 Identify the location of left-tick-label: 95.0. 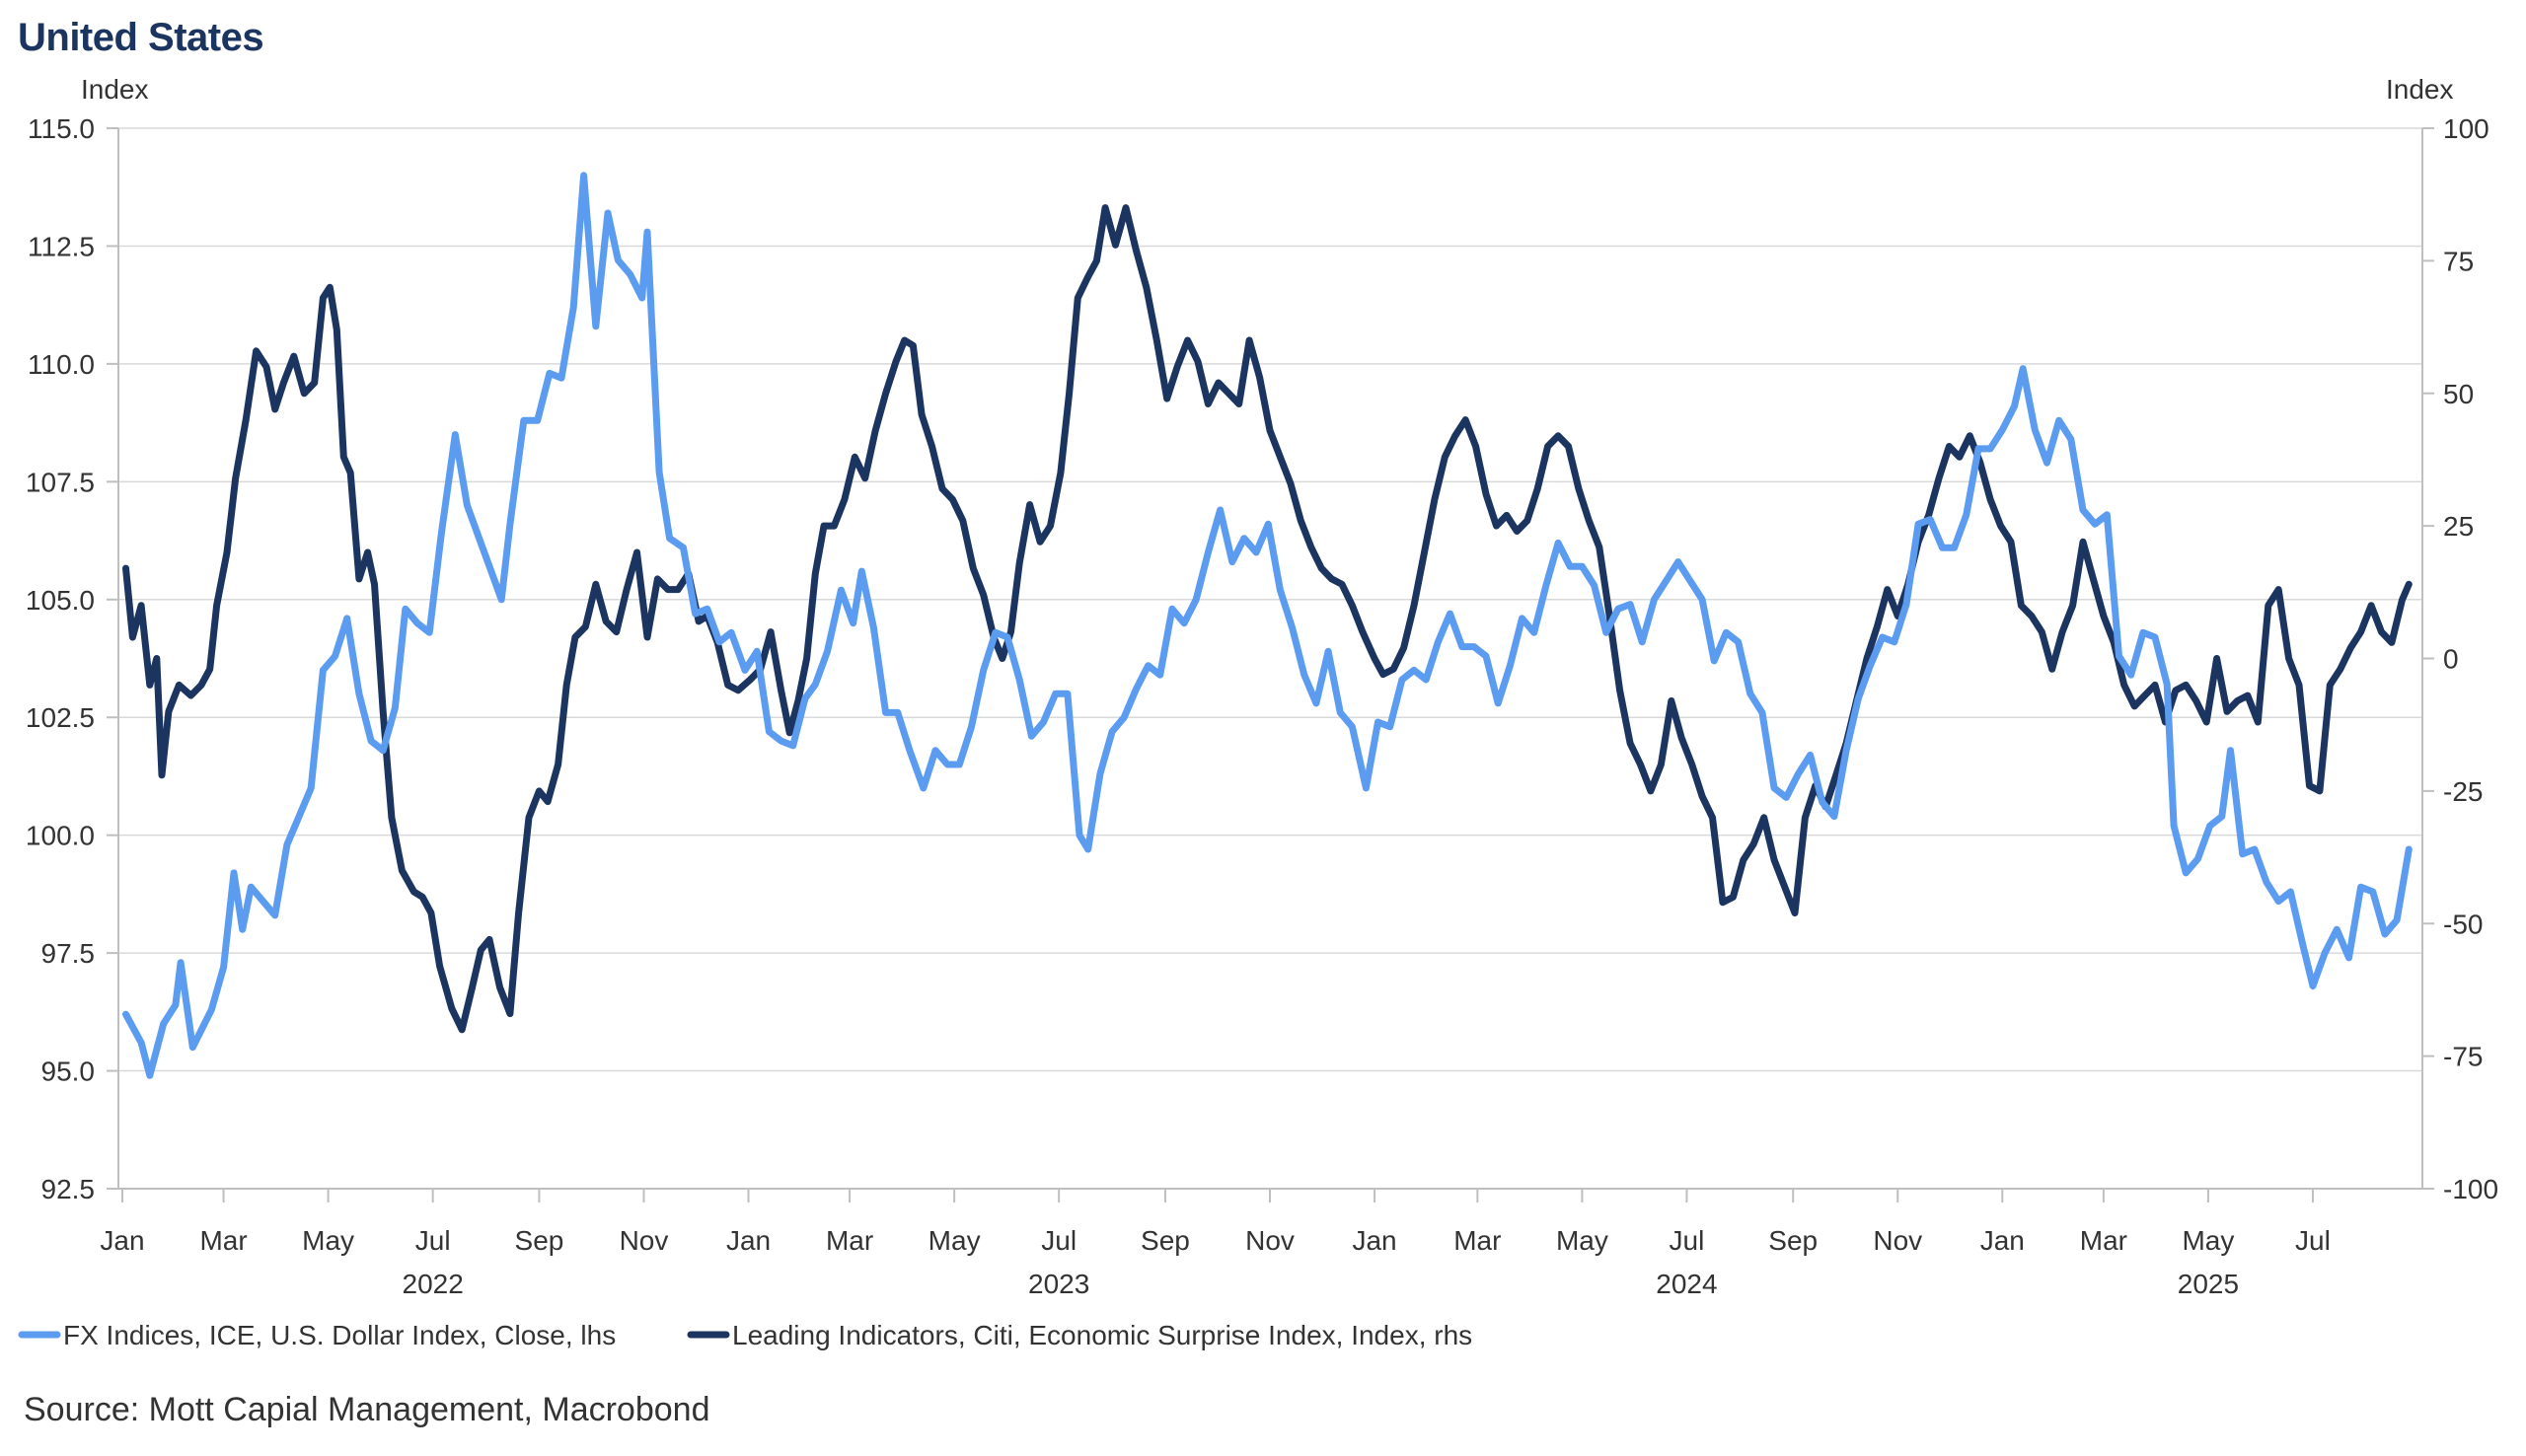
(68, 1071).